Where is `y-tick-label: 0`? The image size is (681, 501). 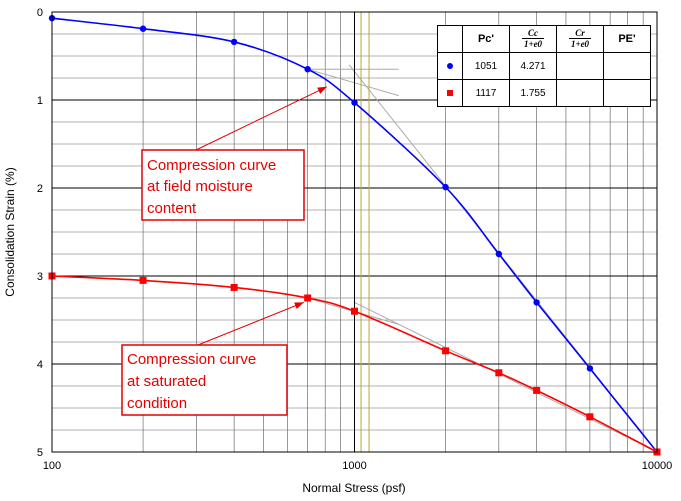 y-tick-label: 0 is located at coordinates (40, 13).